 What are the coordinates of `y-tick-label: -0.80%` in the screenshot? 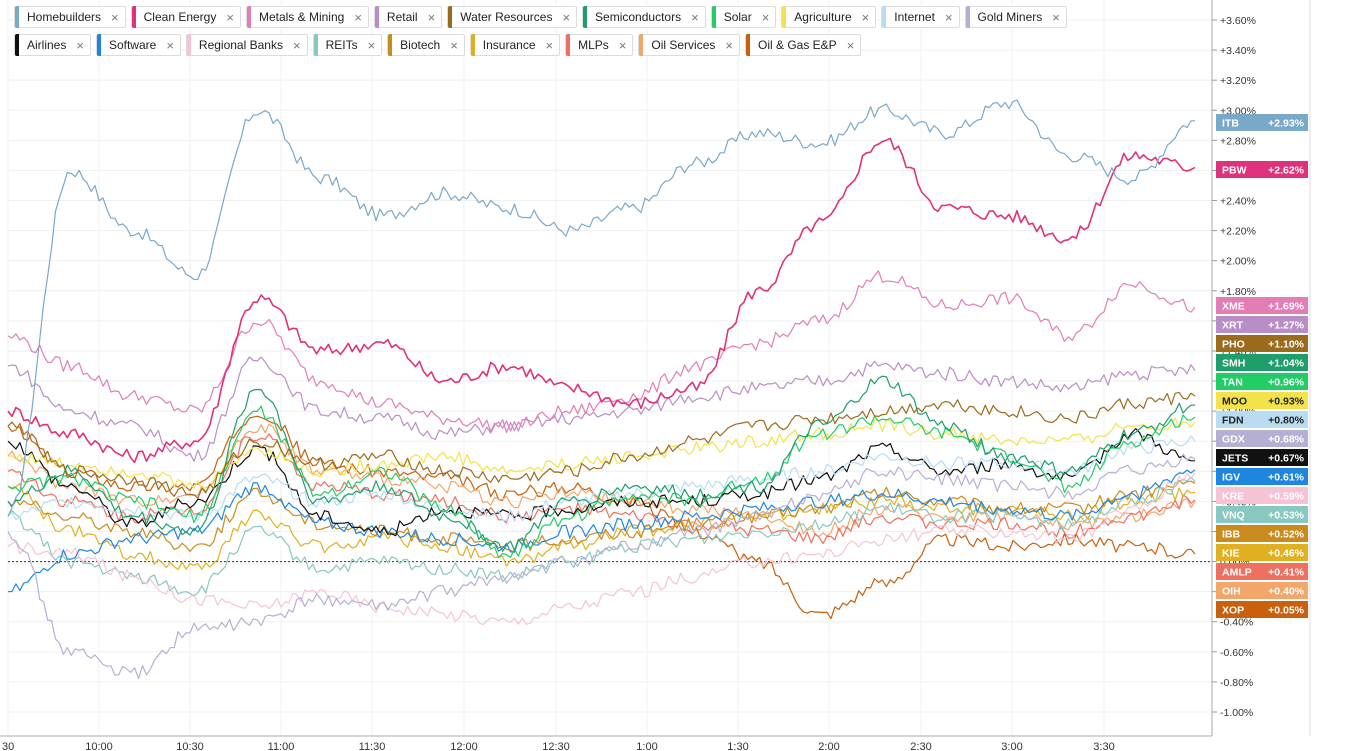 It's located at (1236, 683).